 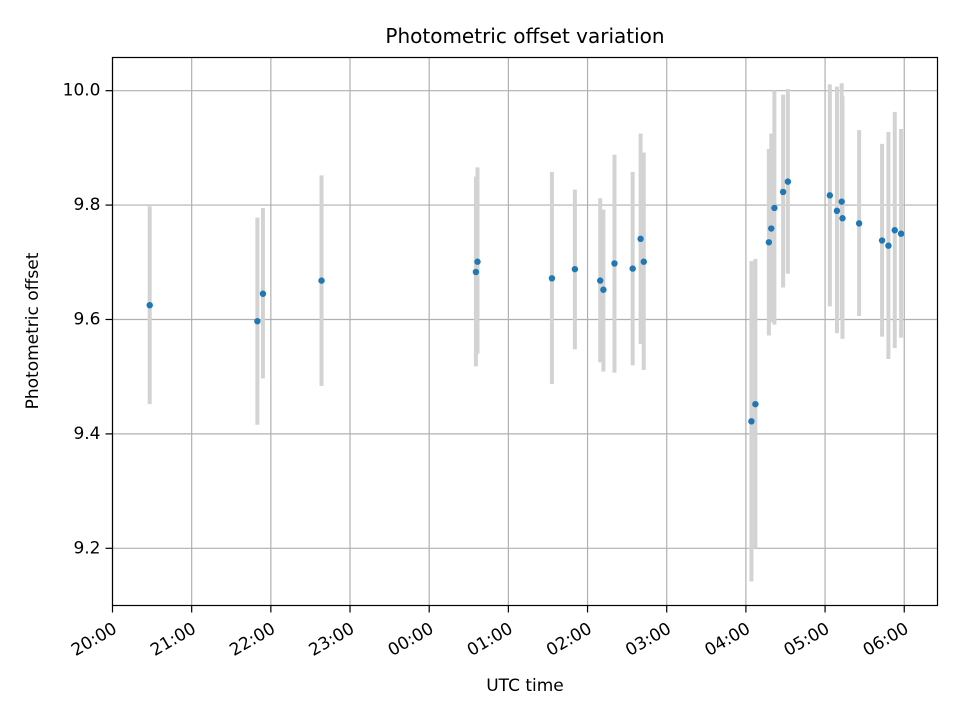 I want to click on y-axis: 9.2 9.4 9.6 9.8 10.0, so click(x=88, y=319).